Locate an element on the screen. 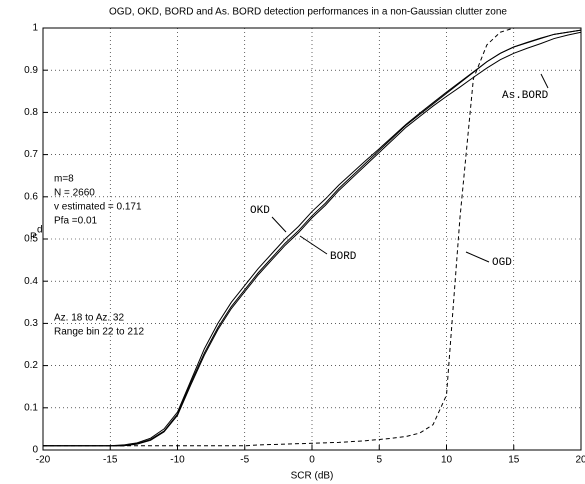 Image resolution: width=585 pixels, height=484 pixels. y-tick-label: 0.2 is located at coordinates (31, 365).